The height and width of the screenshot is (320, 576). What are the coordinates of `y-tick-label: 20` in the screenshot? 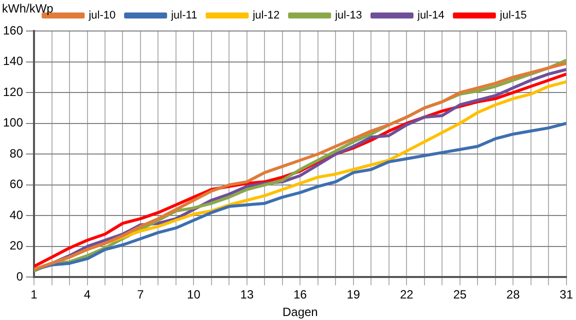 It's located at (17, 245).